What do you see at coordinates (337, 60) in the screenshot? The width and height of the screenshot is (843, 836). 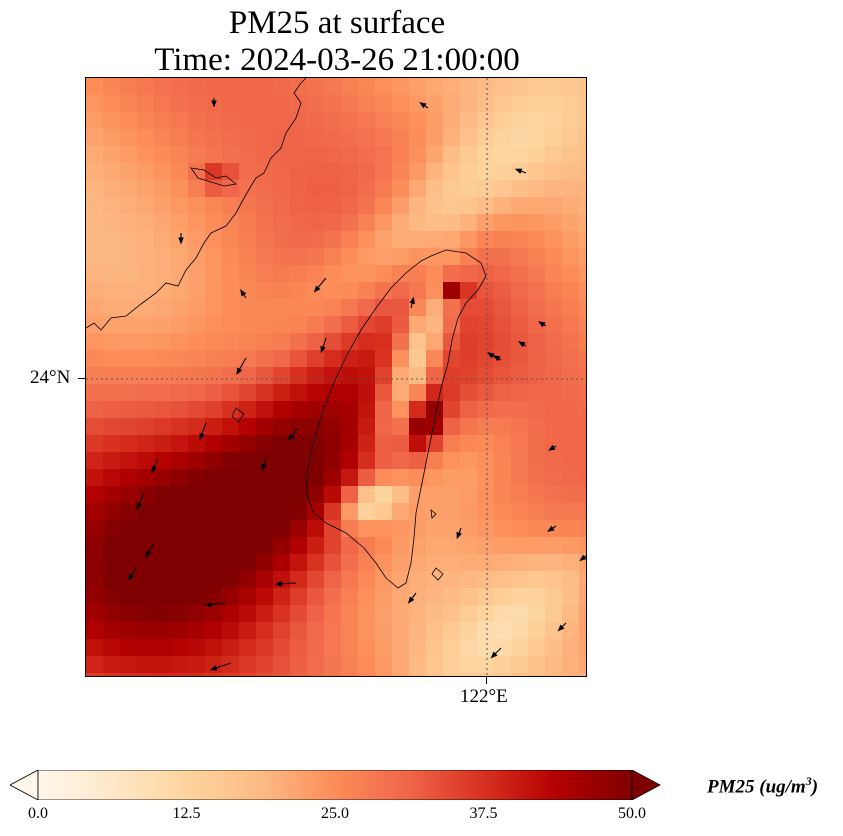 I see `map-time: Time: 2024-03-26 21:00:00` at bounding box center [337, 60].